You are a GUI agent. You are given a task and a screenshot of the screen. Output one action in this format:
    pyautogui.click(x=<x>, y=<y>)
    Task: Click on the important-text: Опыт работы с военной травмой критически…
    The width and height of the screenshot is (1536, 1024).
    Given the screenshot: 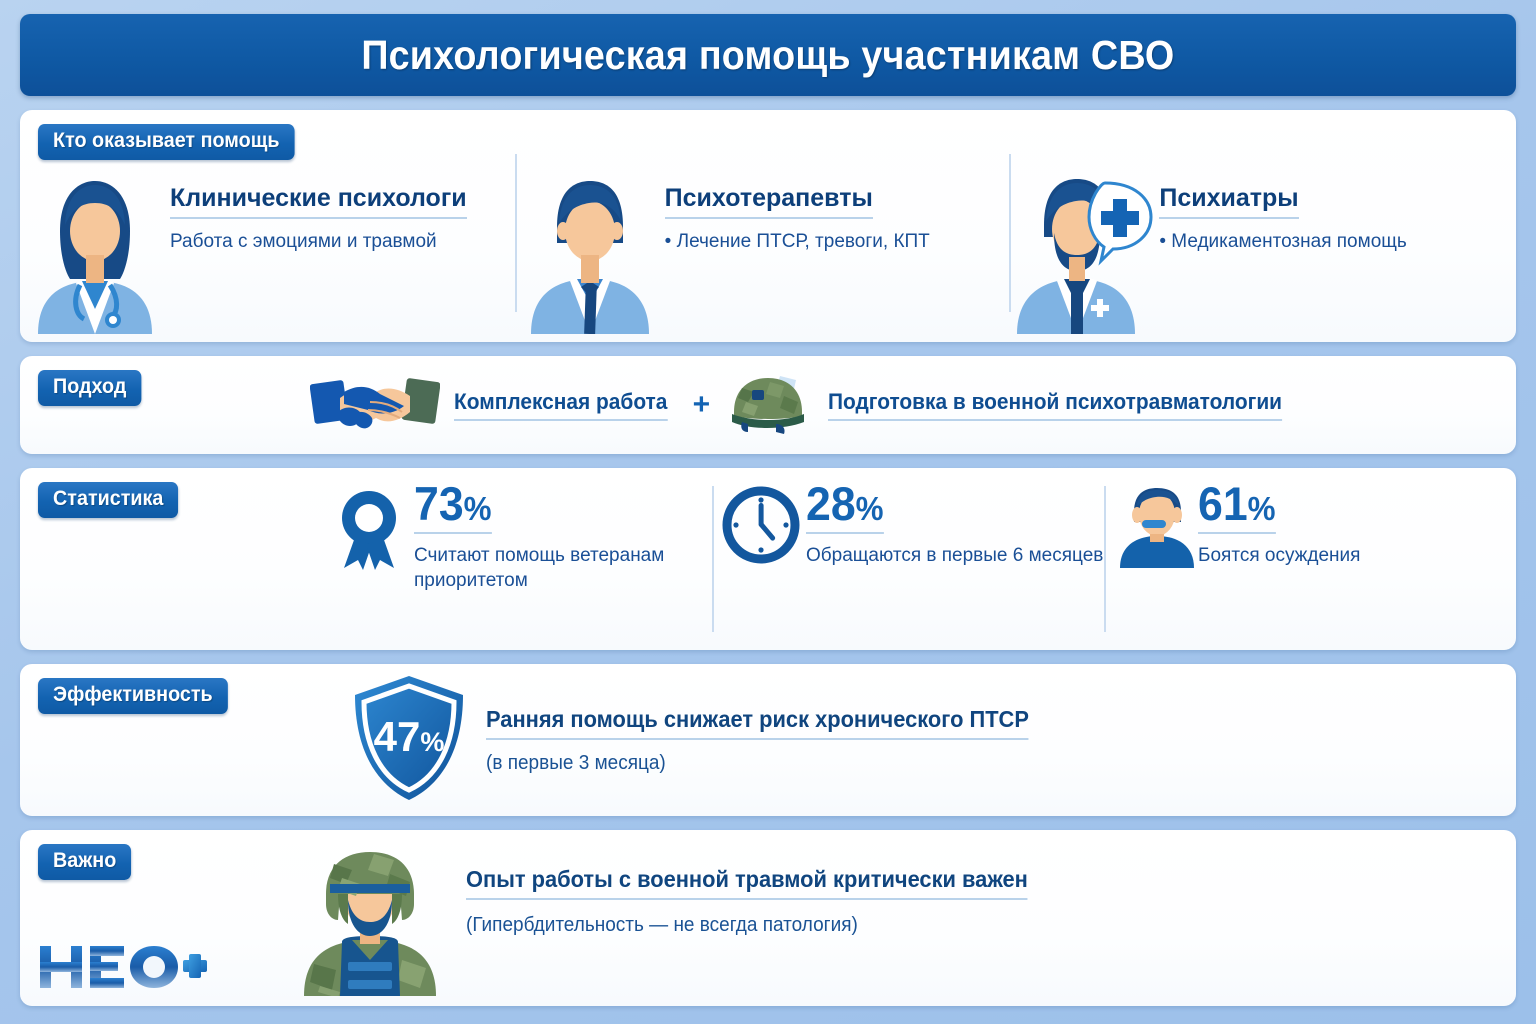 What is the action you would take?
    pyautogui.click(x=761, y=890)
    